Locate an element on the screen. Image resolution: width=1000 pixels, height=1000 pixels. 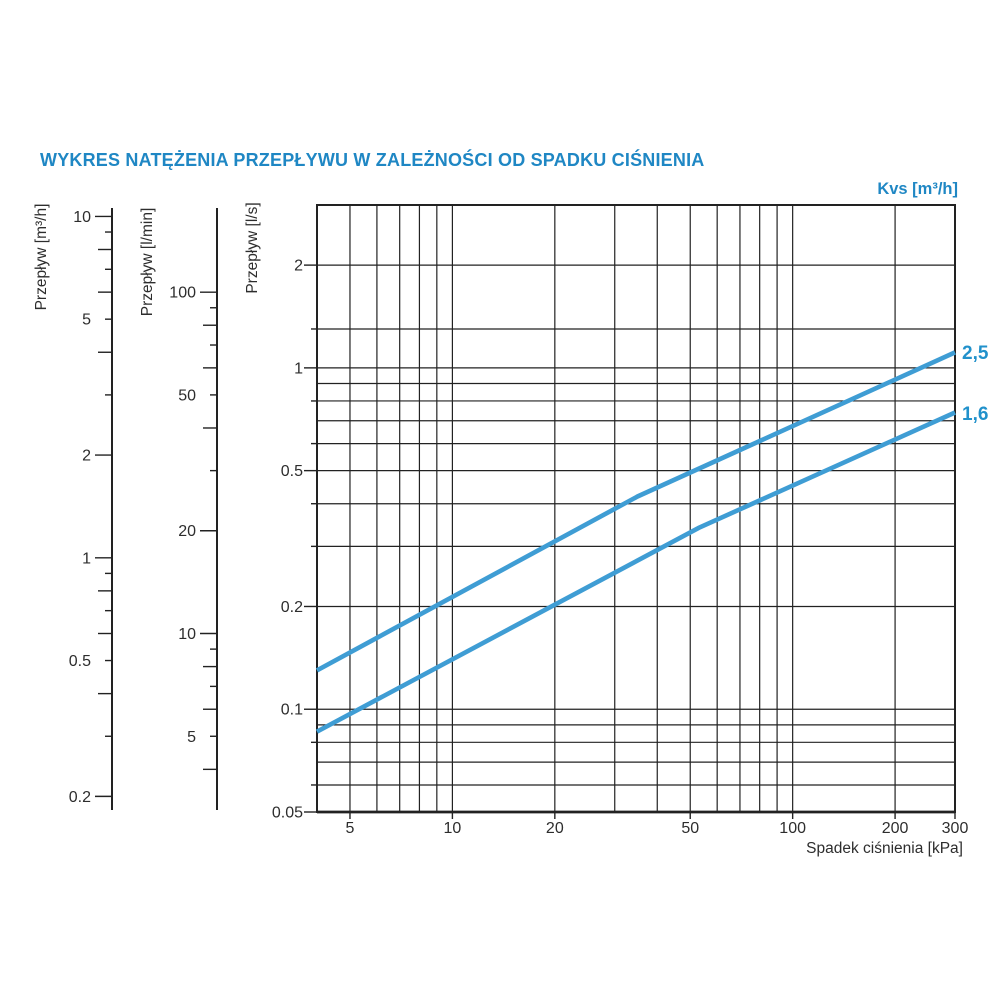
x-tick-label-50: 50 is located at coordinates (690, 828).